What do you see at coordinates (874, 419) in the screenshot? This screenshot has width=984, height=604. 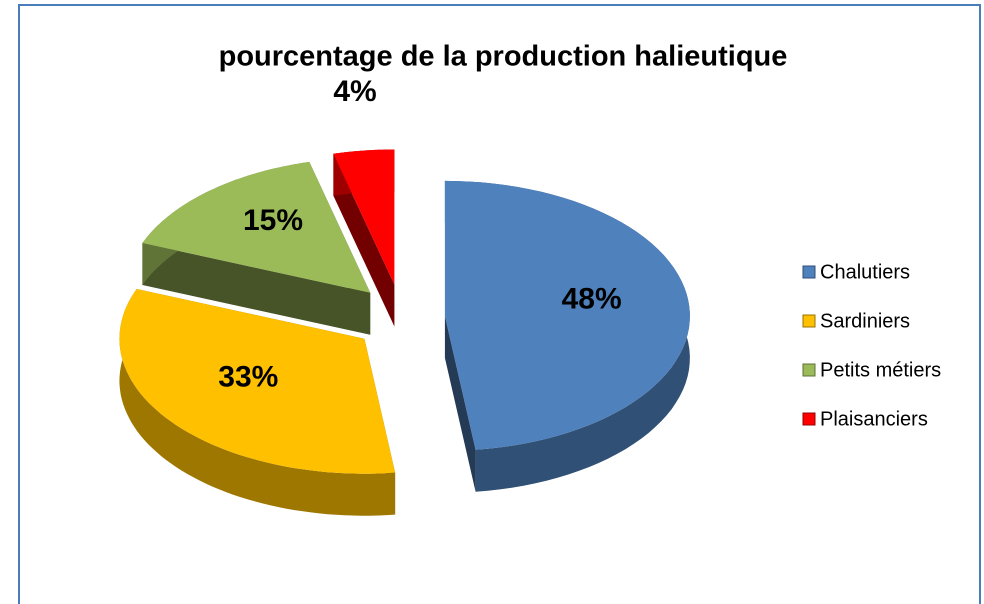 I see `legend-label: Plaisanciers` at bounding box center [874, 419].